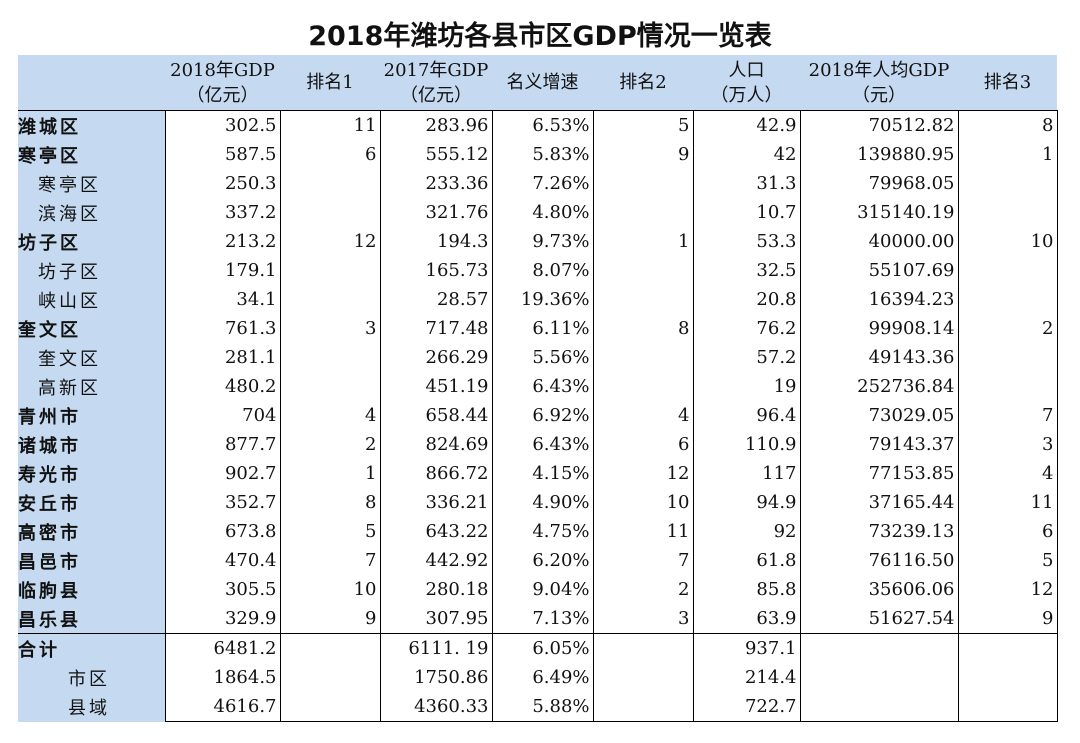  I want to click on data-cell: 16394.23, so click(879, 299).